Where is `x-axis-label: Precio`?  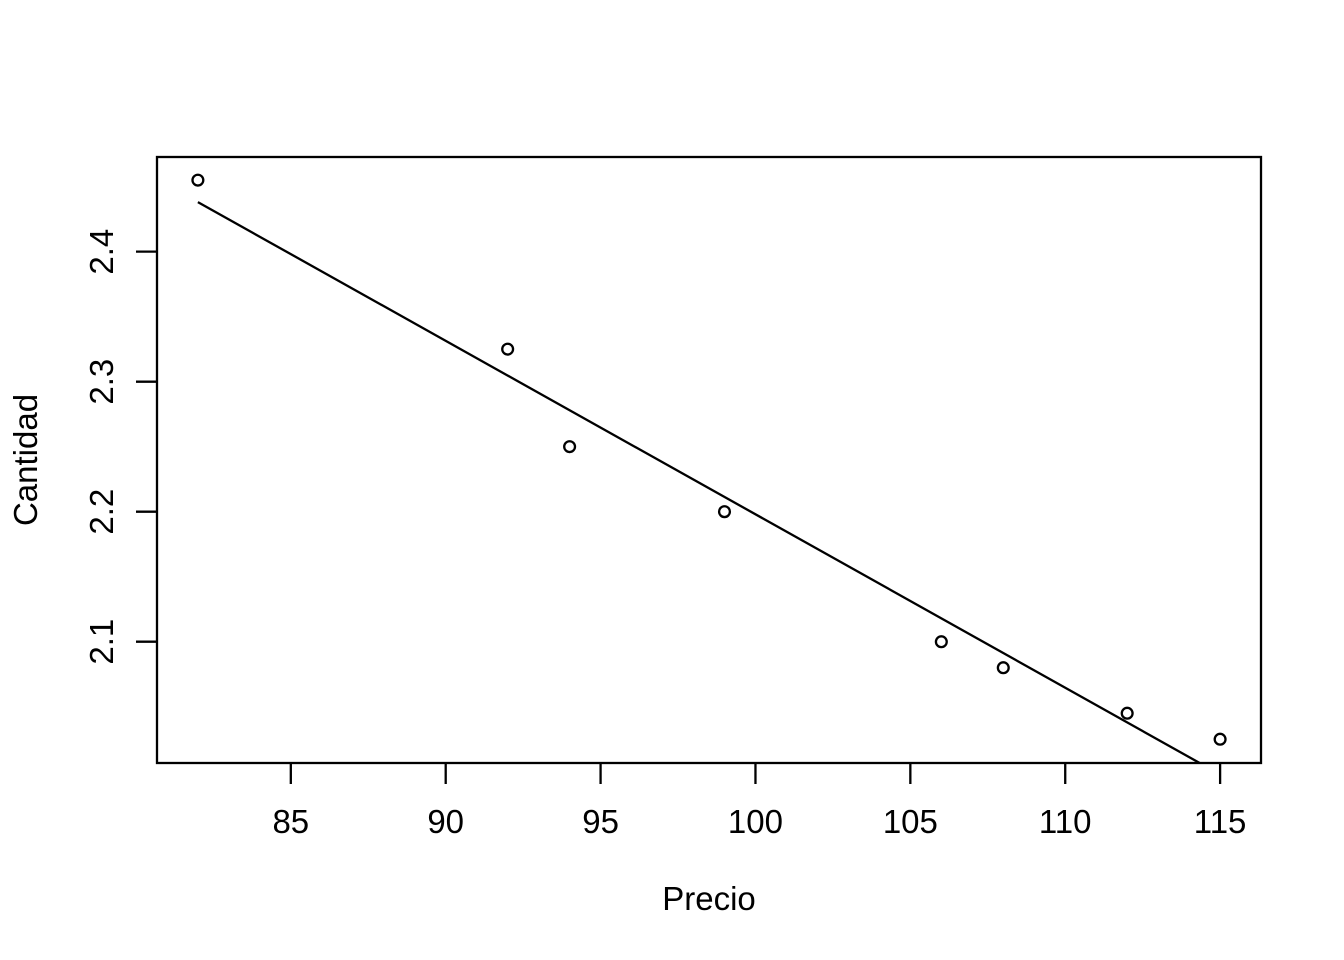 x-axis-label: Precio is located at coordinates (709, 898).